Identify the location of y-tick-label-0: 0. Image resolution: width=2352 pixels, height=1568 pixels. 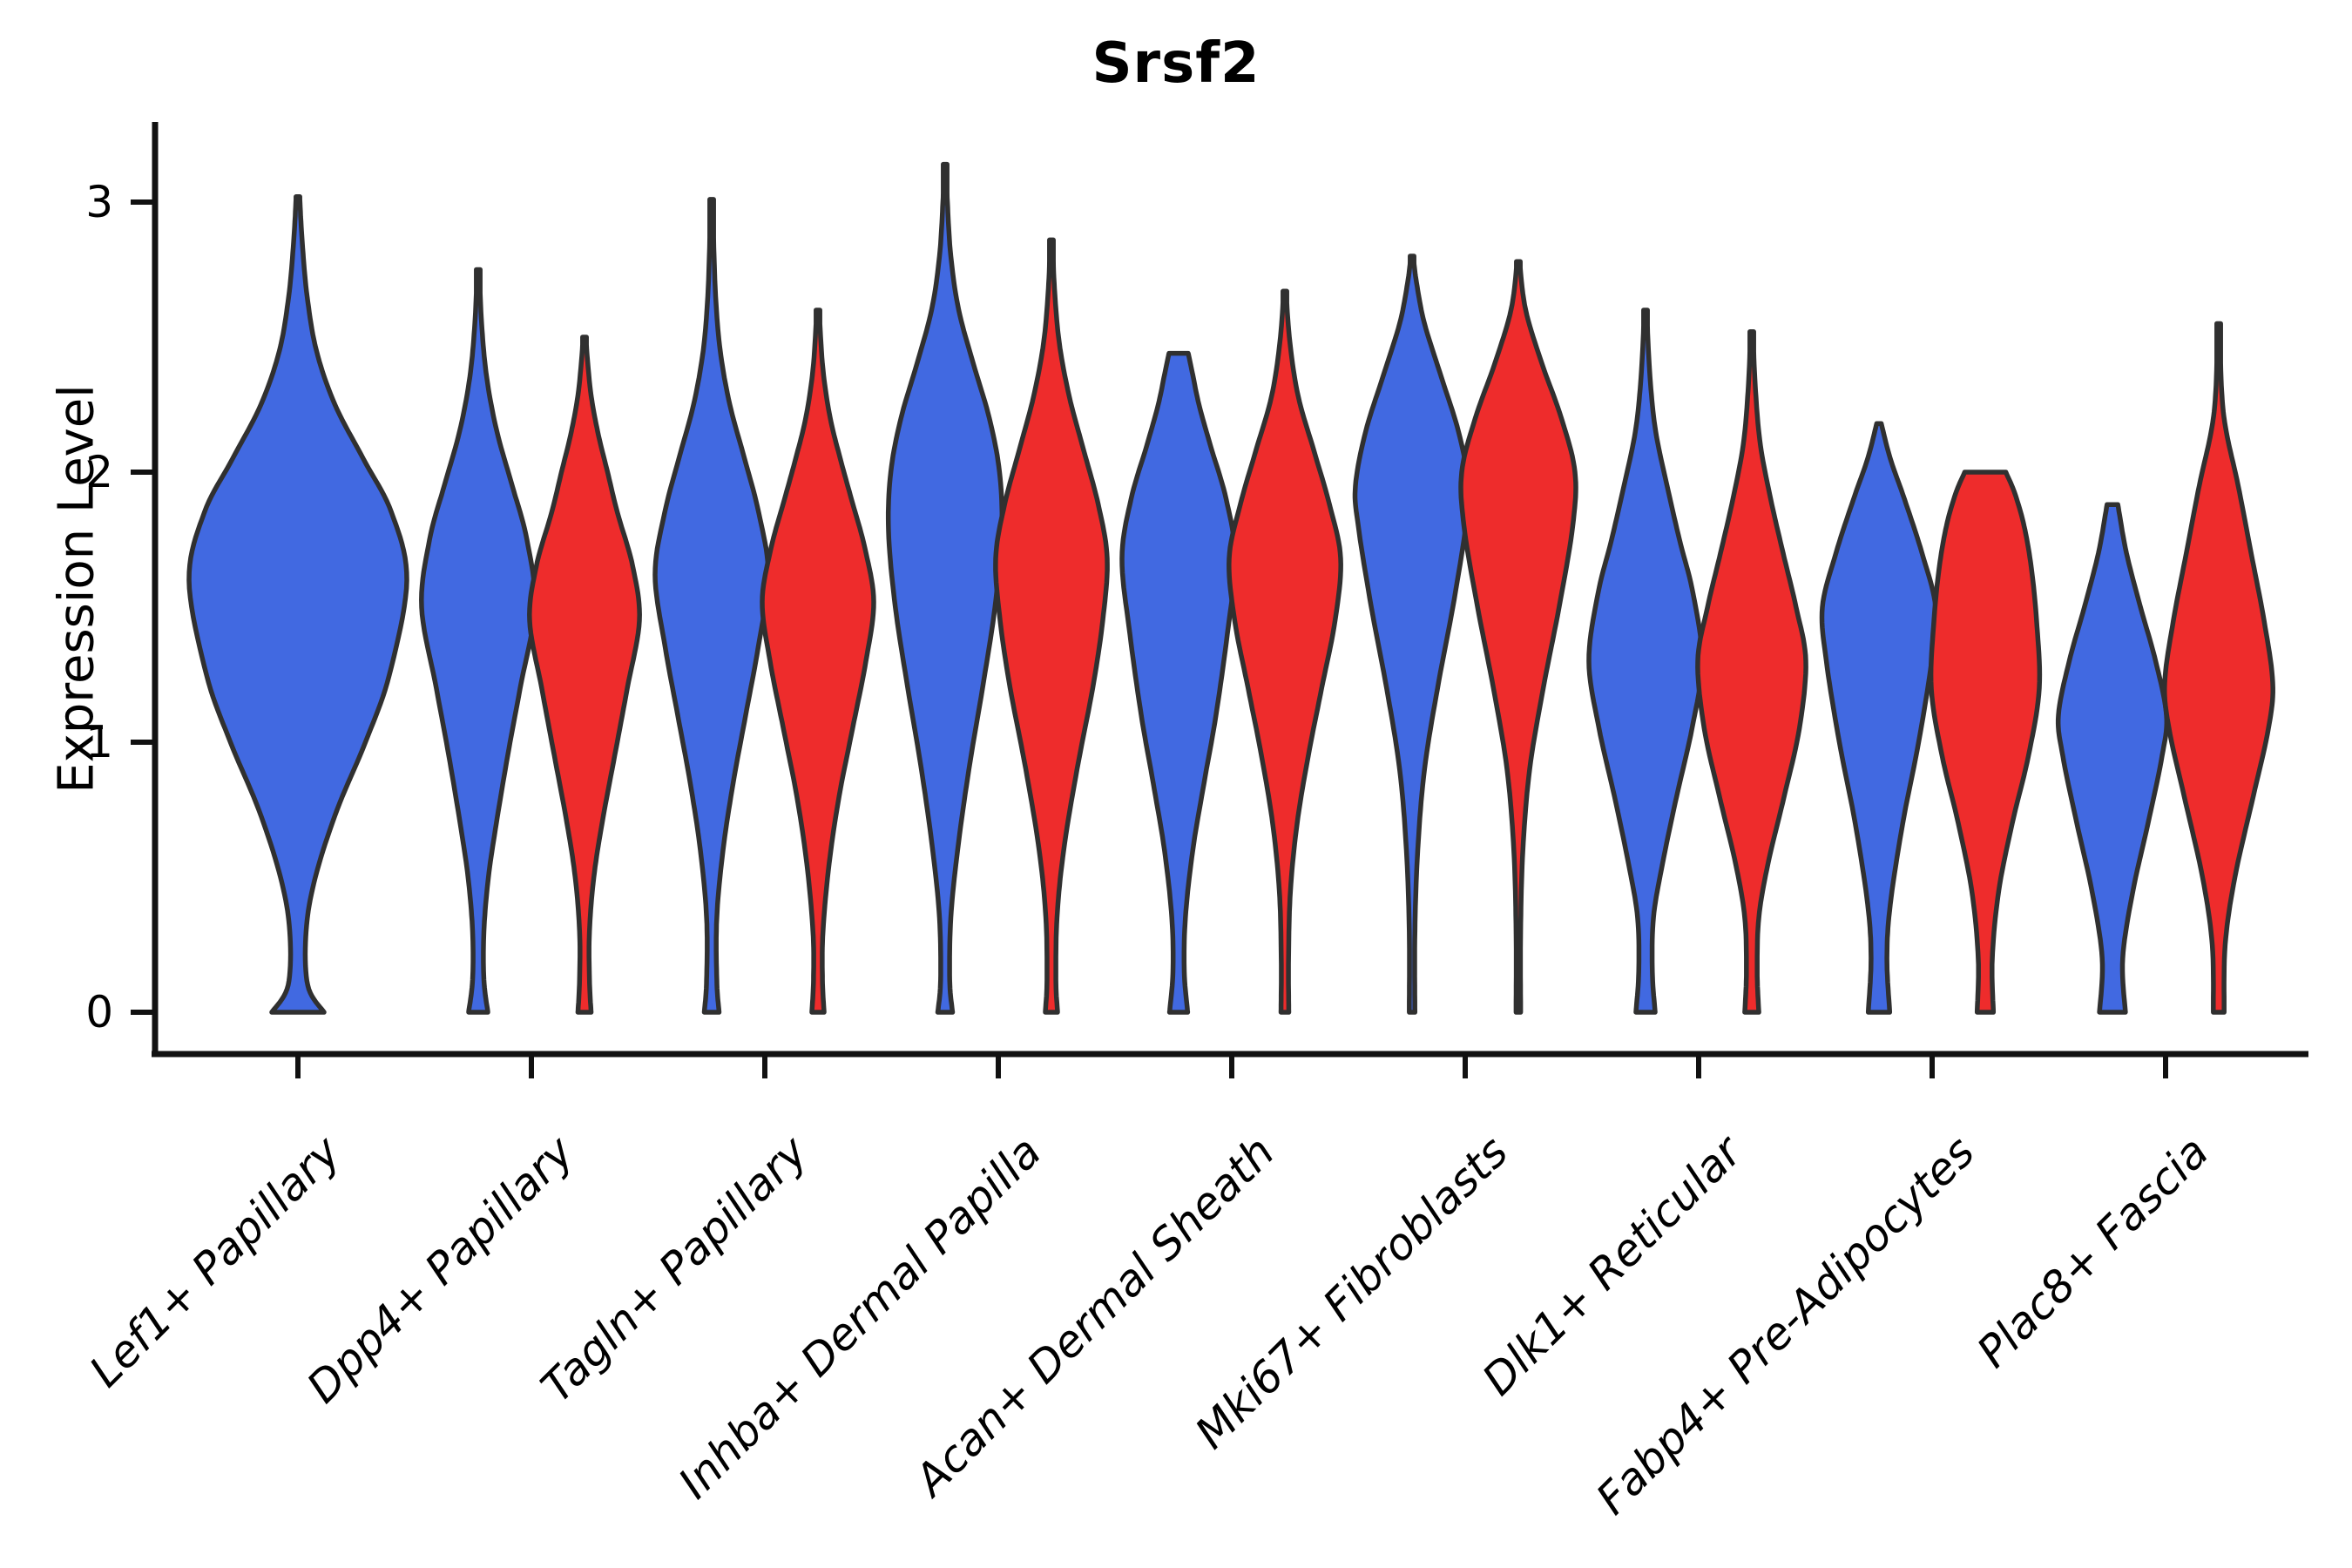
(99, 1012).